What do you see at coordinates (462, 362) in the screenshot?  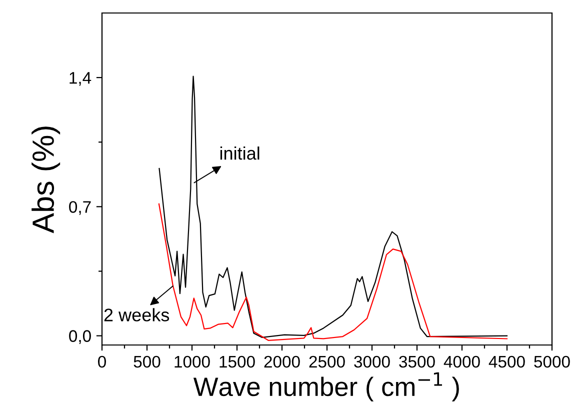 I see `x-tick-label: 4000` at bounding box center [462, 362].